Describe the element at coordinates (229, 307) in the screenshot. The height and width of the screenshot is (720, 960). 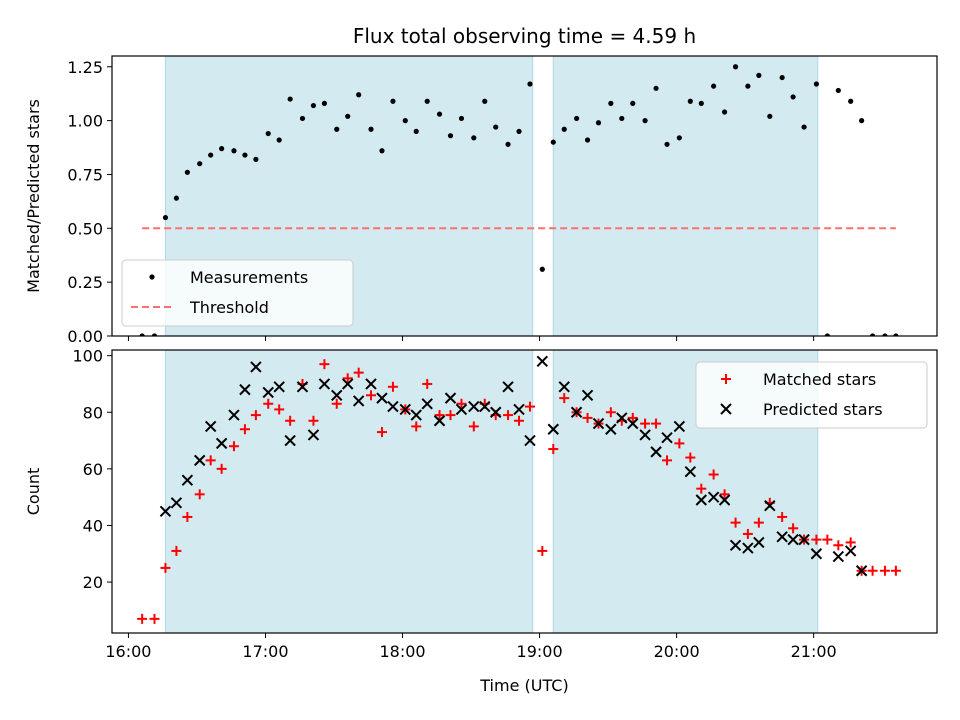
I see `legend-threshold-label: Threshold` at that location.